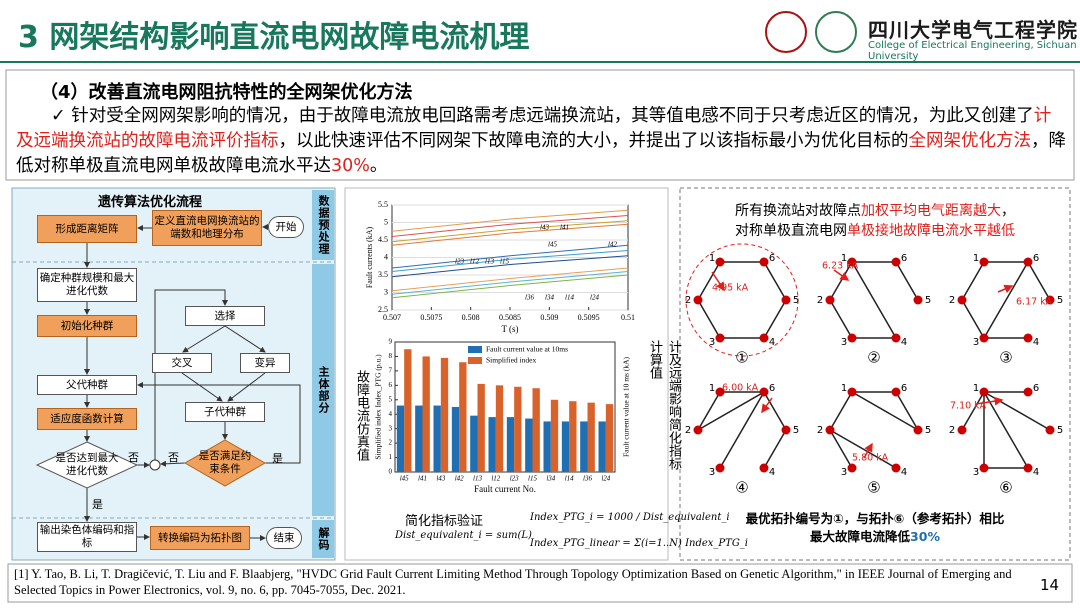 Image resolution: width=1080 pixels, height=608 pixels. Describe the element at coordinates (1005, 488) in the screenshot. I see `topology-label: ⑥` at that location.